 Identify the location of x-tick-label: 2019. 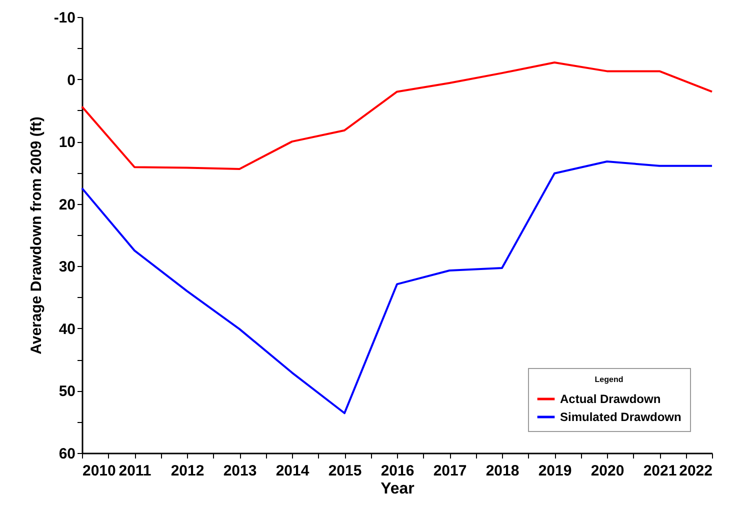
(555, 471).